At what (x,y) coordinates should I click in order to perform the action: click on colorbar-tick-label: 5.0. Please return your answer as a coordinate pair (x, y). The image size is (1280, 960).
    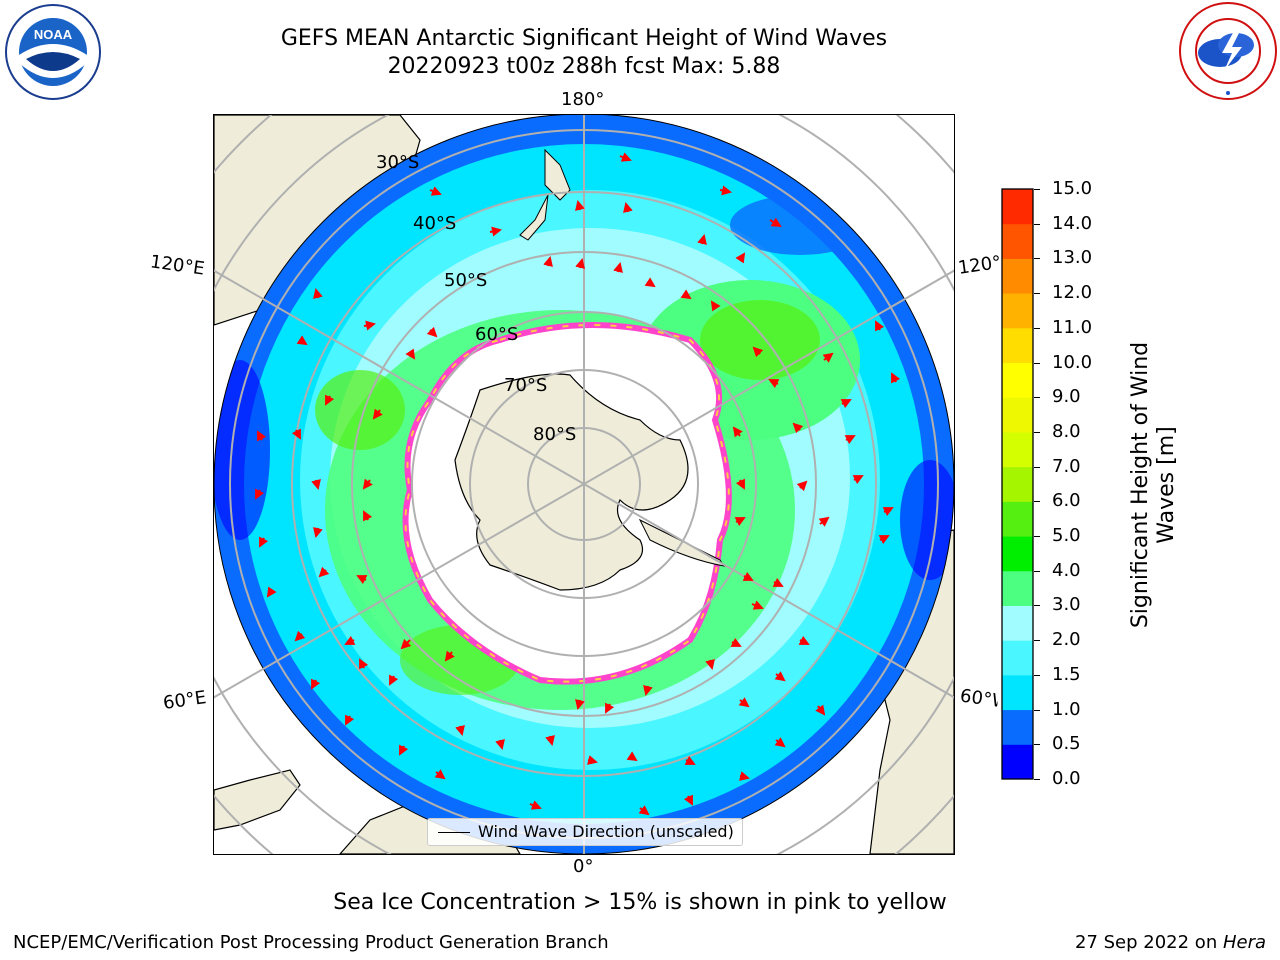
    Looking at the image, I should click on (1066, 536).